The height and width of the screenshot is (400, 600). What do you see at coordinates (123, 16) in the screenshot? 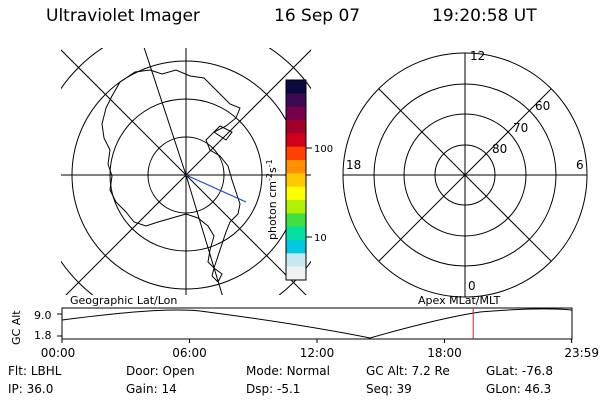
I see `instrument-title: Ultraviolet Imager` at bounding box center [123, 16].